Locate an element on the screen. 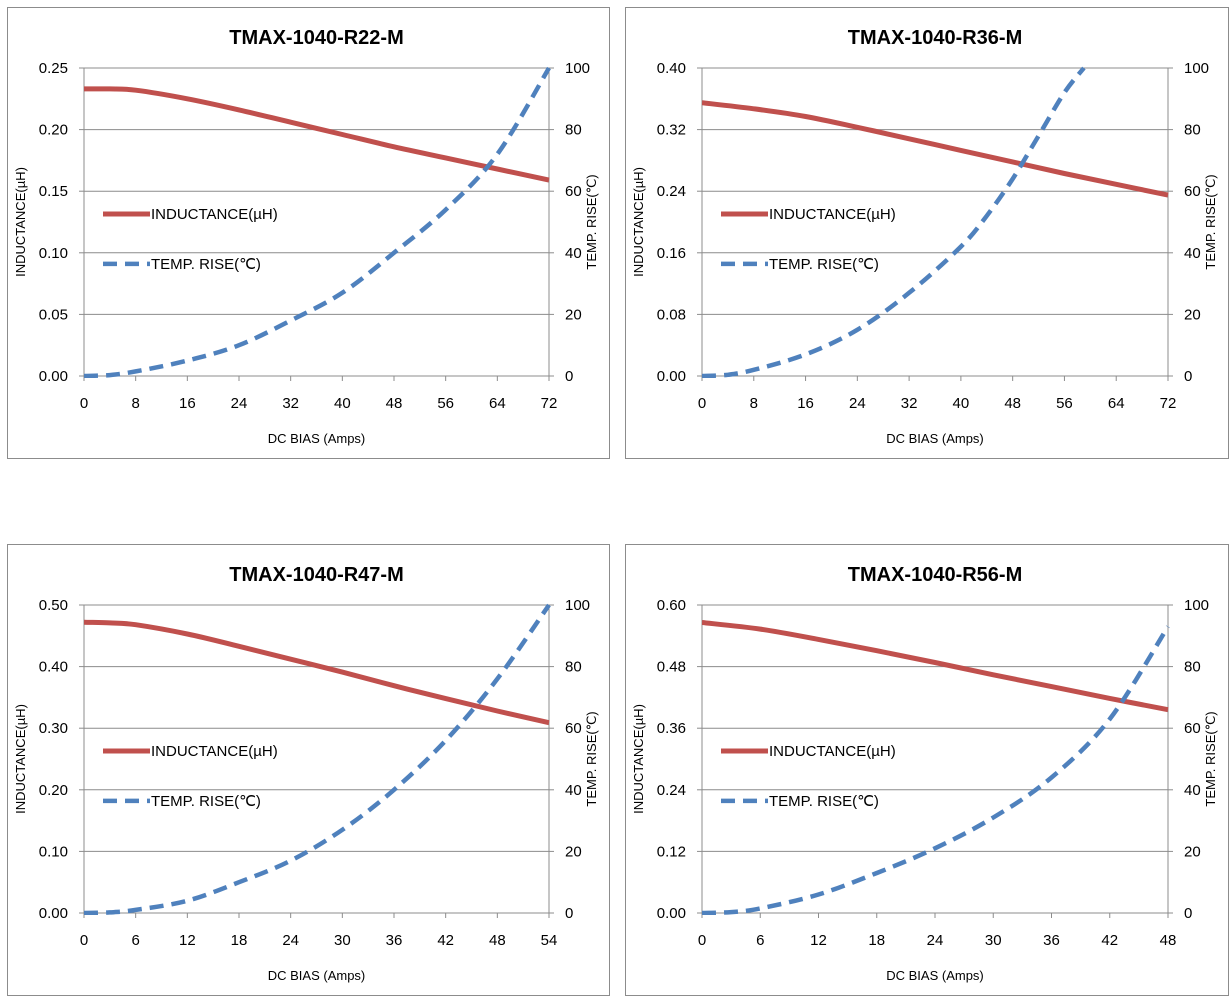 The width and height of the screenshot is (1229, 997). y-tick-label: 0.10 is located at coordinates (53, 851).